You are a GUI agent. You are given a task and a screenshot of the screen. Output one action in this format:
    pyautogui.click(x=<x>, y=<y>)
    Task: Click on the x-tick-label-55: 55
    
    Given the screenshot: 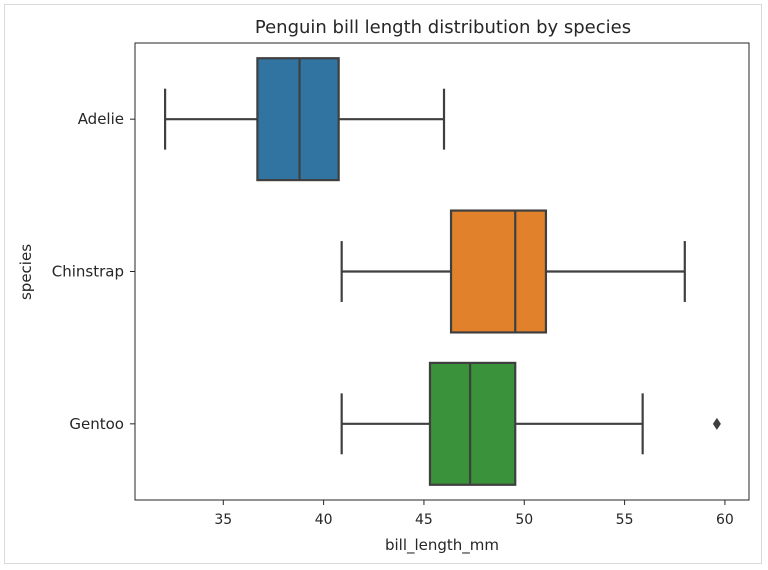 What is the action you would take?
    pyautogui.click(x=625, y=520)
    